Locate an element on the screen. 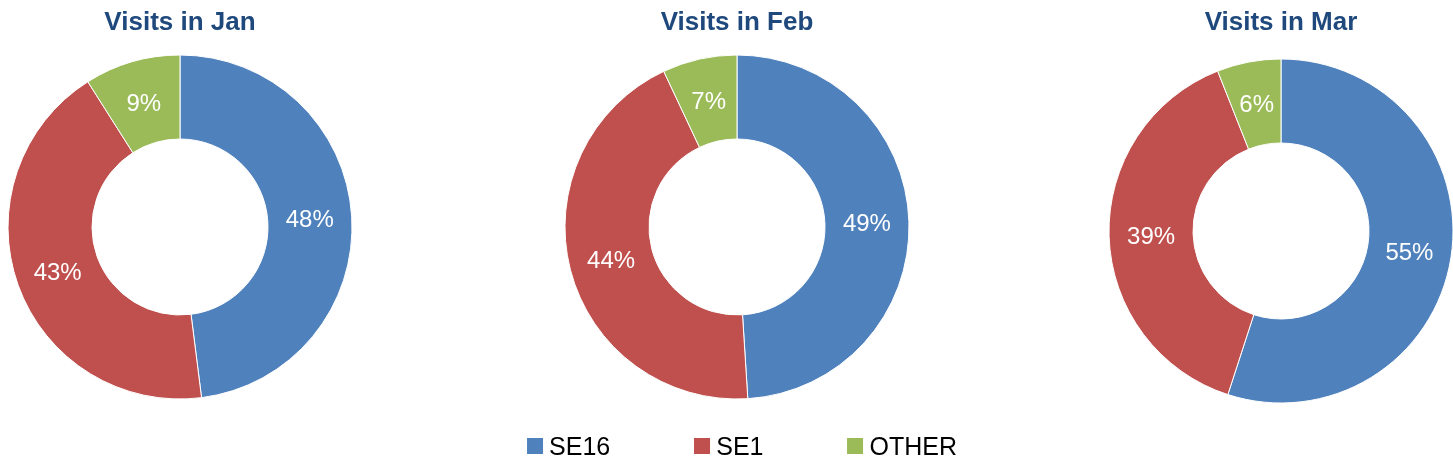 Image resolution: width=1453 pixels, height=461 pixels. legend-label: OTHER is located at coordinates (913, 446).